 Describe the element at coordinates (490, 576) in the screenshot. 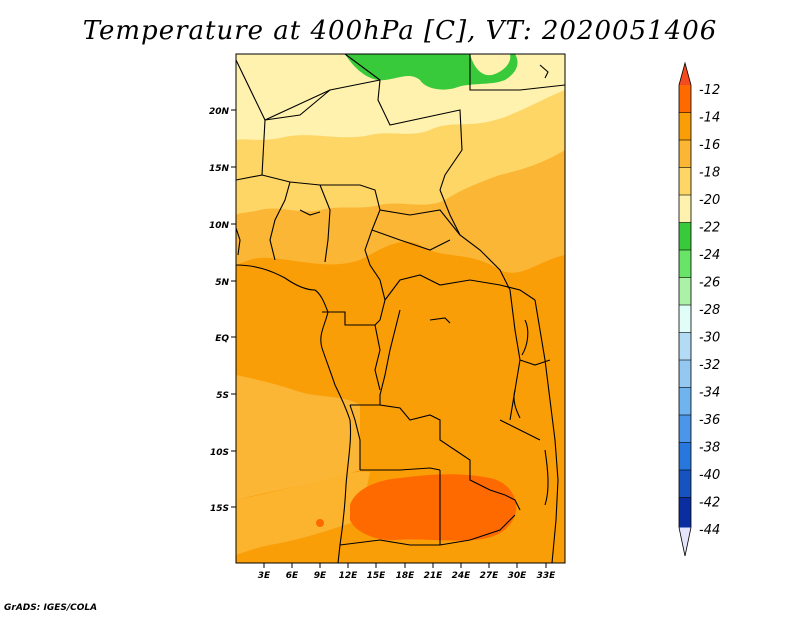

I see `lon-tick-label: 27E` at that location.